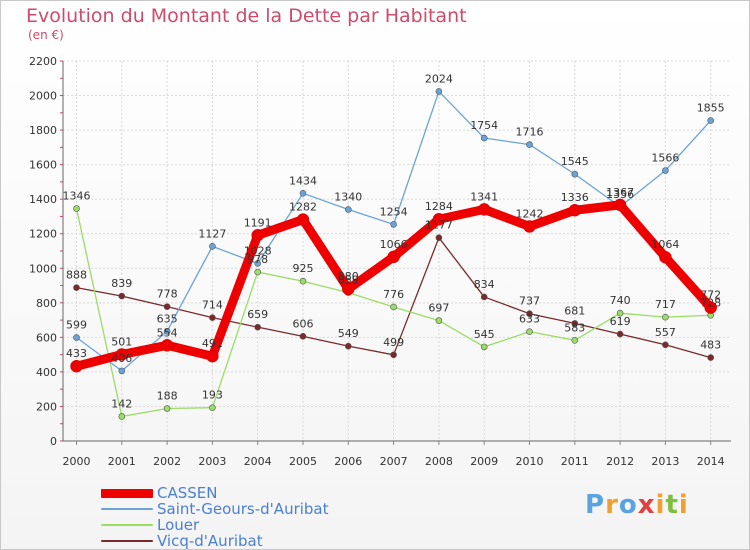 The height and width of the screenshot is (550, 750). Describe the element at coordinates (620, 461) in the screenshot. I see `x-tick-label: 2012` at that location.